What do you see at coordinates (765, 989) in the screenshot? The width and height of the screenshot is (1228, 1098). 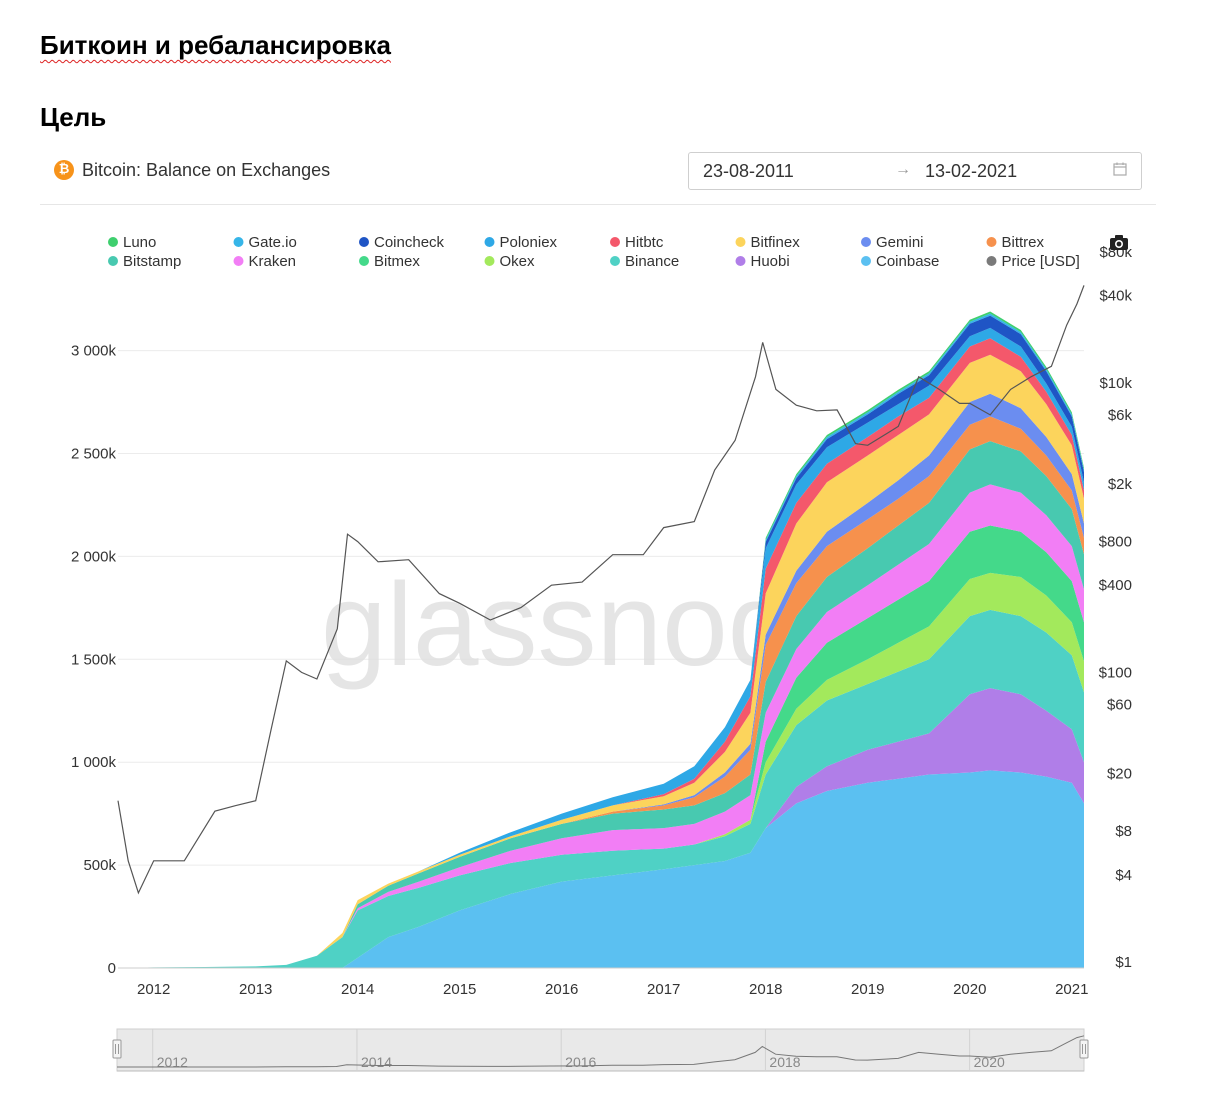 I see `x-tick-label: 2018` at bounding box center [765, 989].